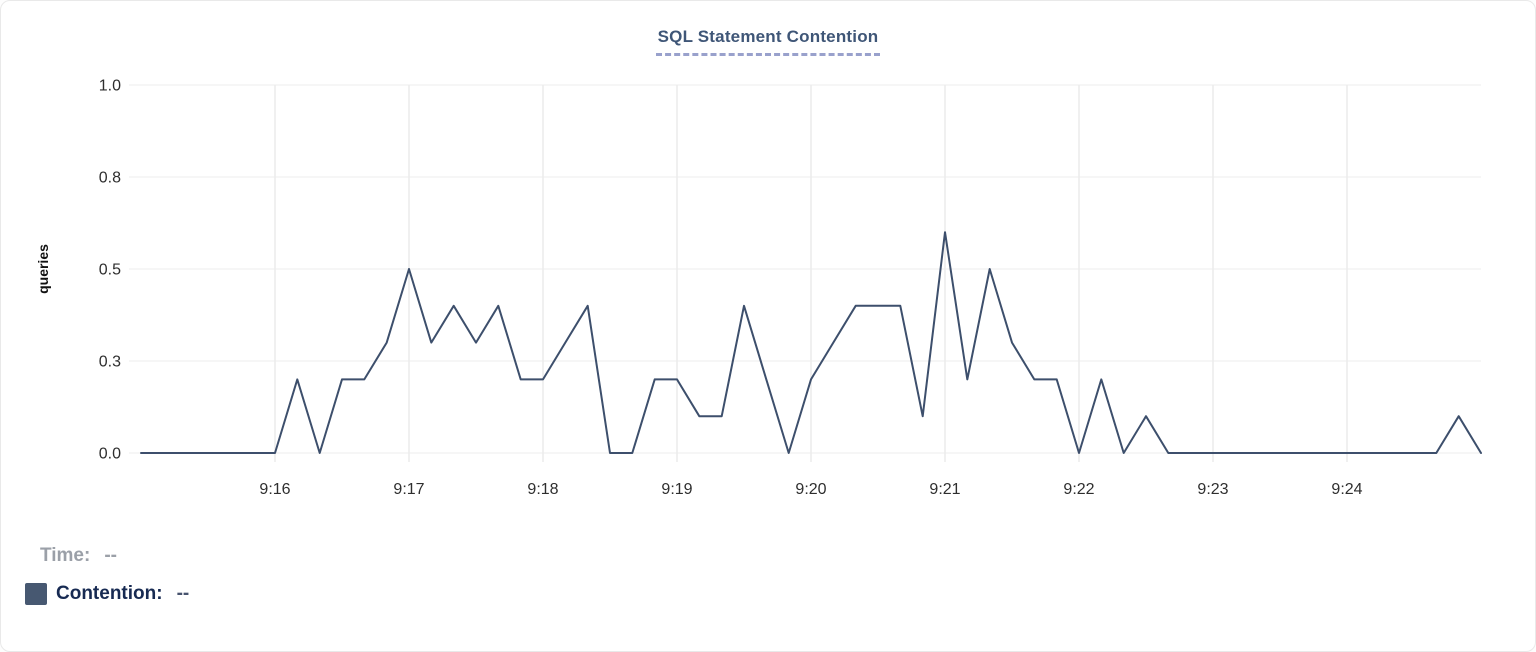 The height and width of the screenshot is (652, 1536). What do you see at coordinates (43, 269) in the screenshot?
I see `y-axis-title: queries` at bounding box center [43, 269].